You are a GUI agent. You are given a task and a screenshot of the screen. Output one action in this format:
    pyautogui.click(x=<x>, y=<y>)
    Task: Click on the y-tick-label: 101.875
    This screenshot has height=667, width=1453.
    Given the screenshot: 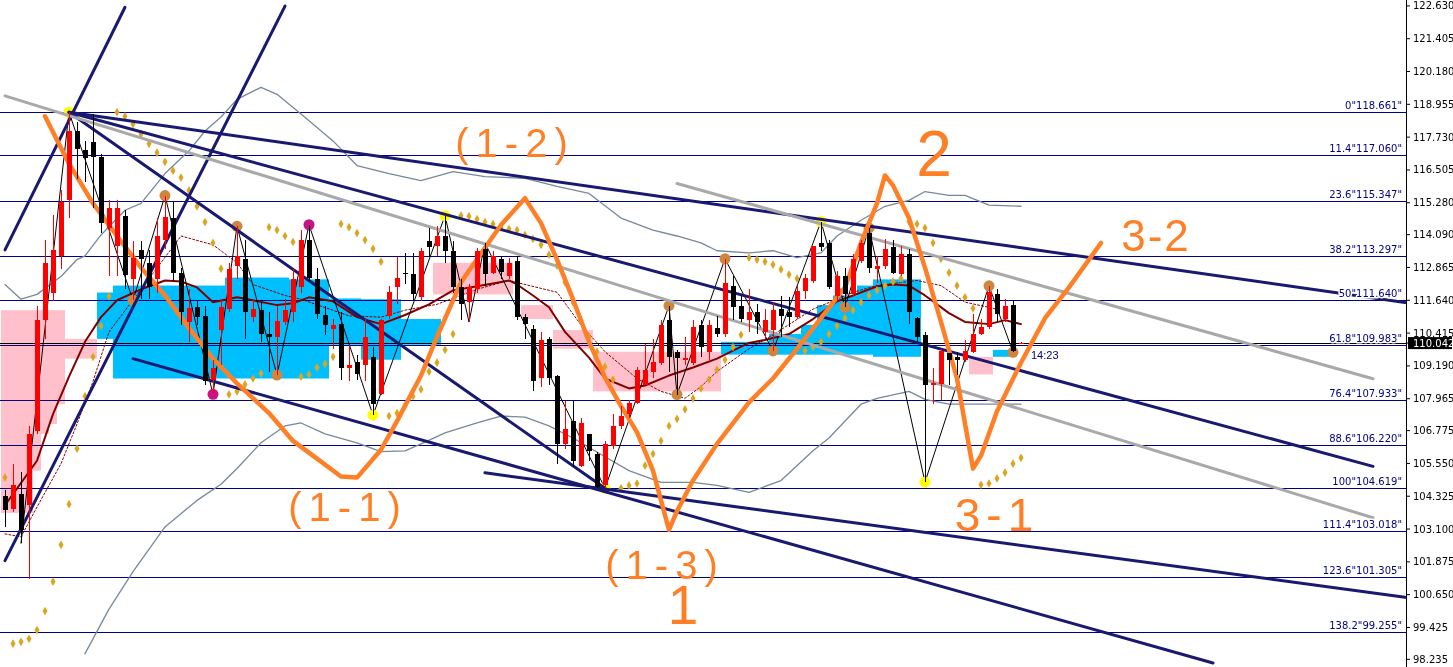 What is the action you would take?
    pyautogui.click(x=1433, y=562)
    